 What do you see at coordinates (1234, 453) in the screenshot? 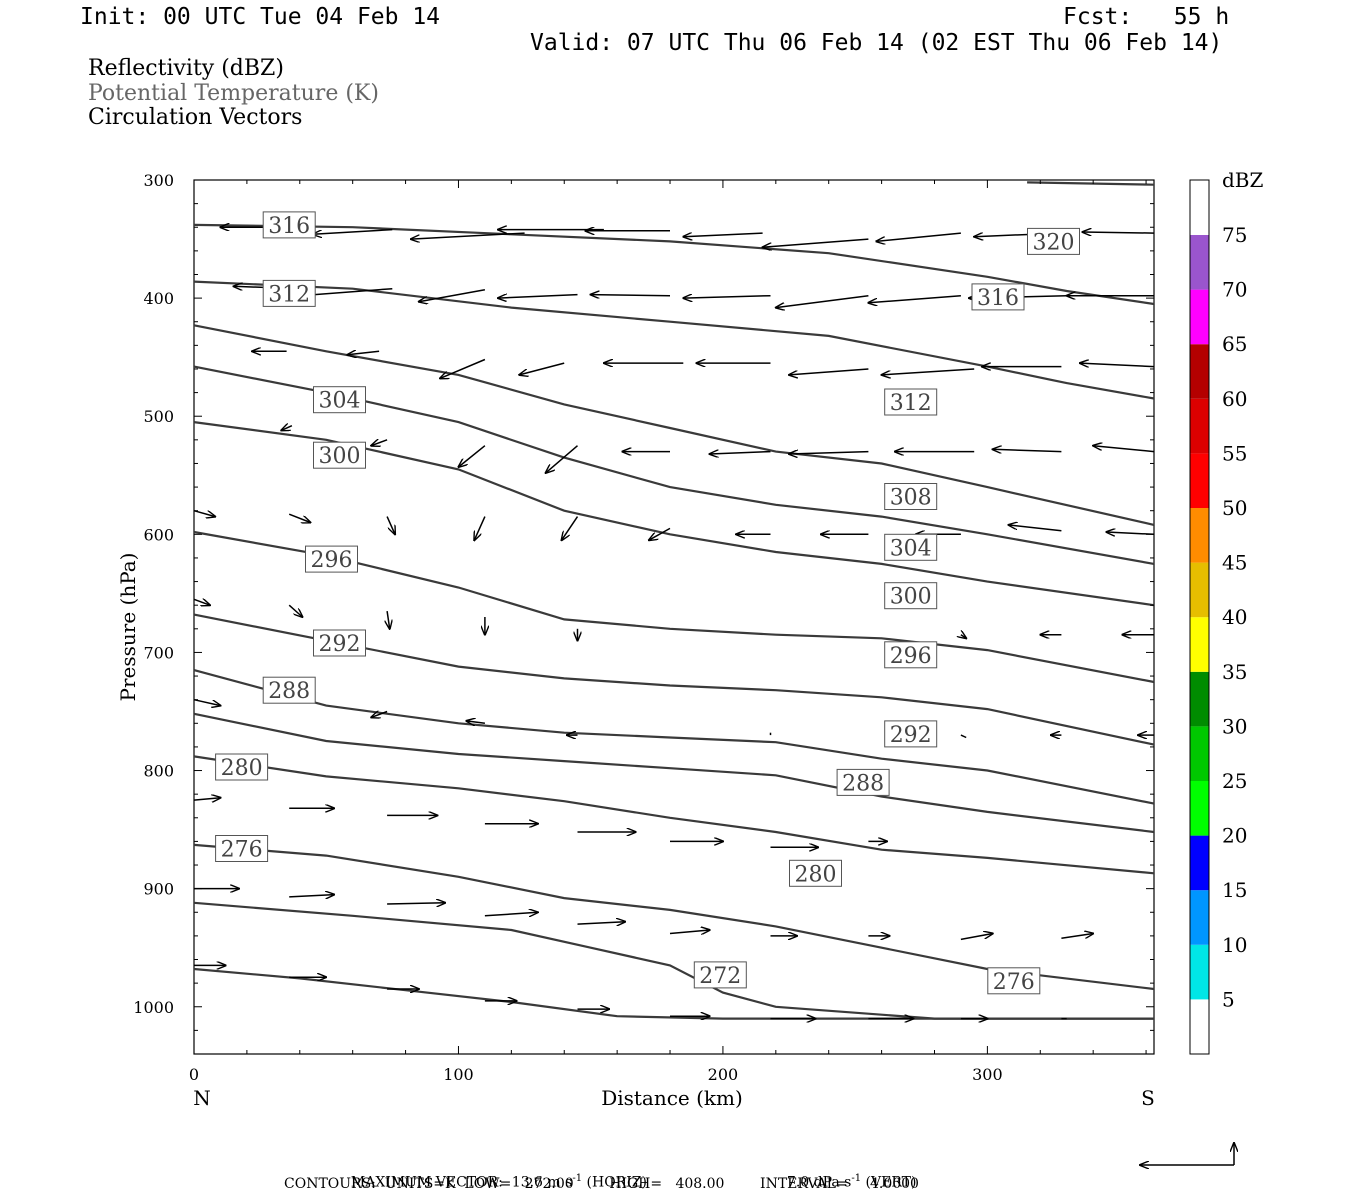
I see `colorbar-level-label: 55` at bounding box center [1234, 453].